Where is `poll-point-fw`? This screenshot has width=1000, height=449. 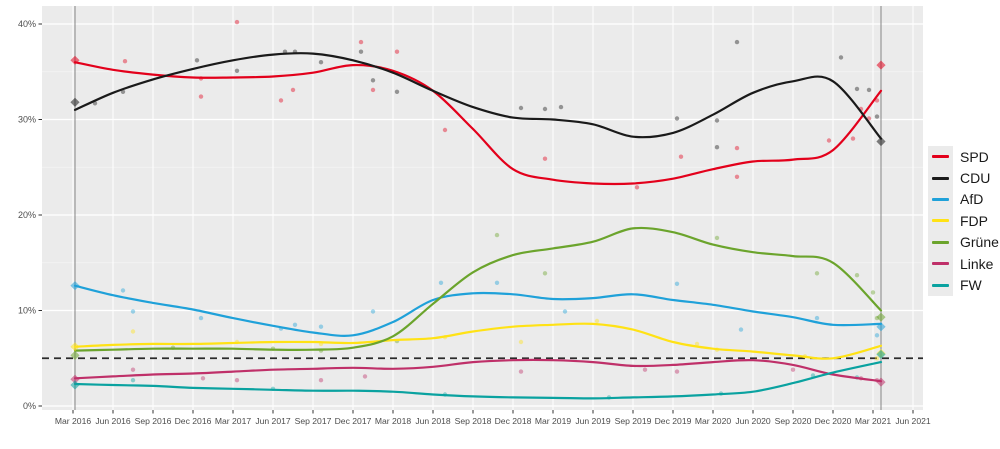 poll-point-fw is located at coordinates (133, 380).